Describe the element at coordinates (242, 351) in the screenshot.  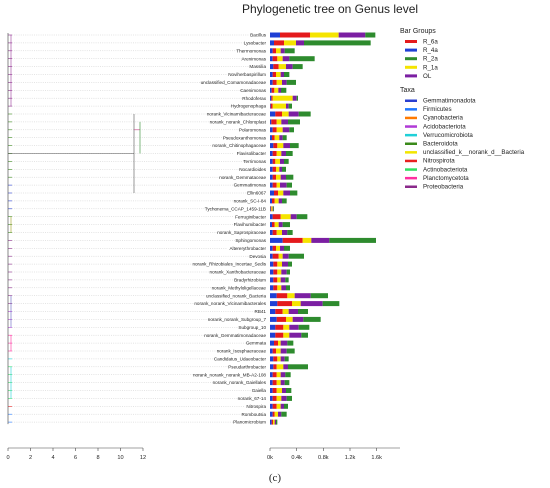
I see `genus-label: norank_Isosphaeraceae` at that location.